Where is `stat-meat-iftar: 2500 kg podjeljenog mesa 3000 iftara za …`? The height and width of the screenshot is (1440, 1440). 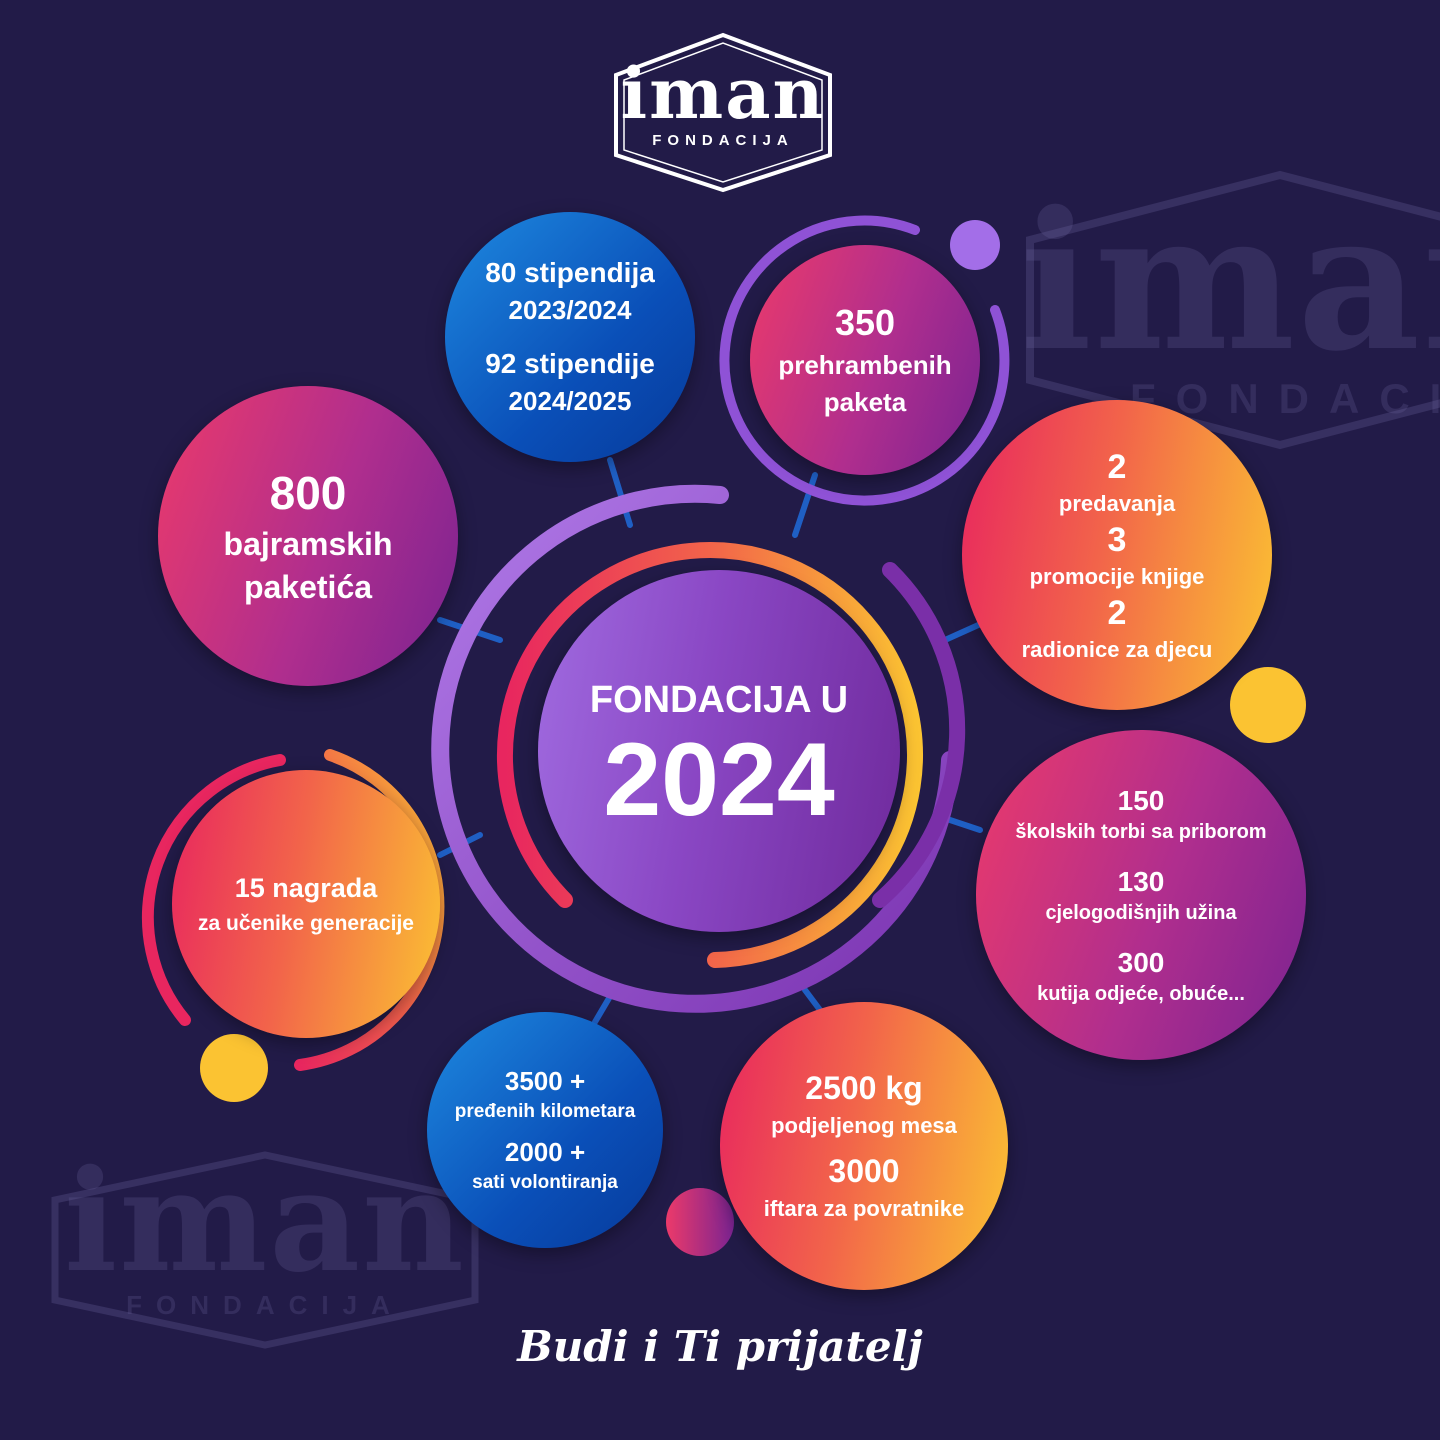 stat-meat-iftar: 2500 kg podjeljenog mesa 3000 iftara za … is located at coordinates (864, 1146).